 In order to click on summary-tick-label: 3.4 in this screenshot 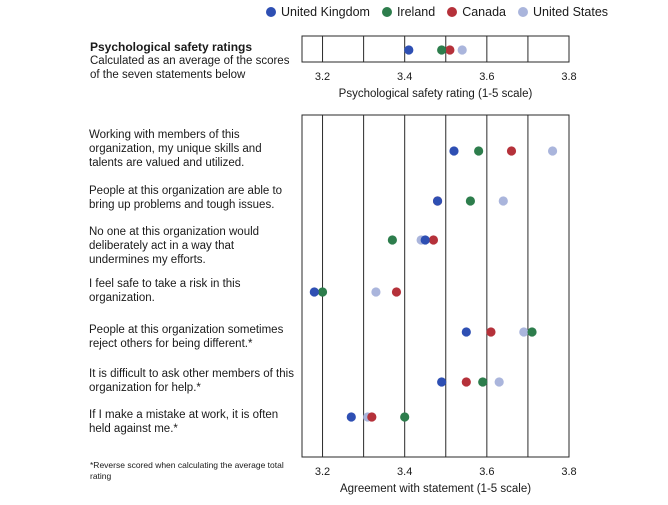, I will do `click(404, 77)`.